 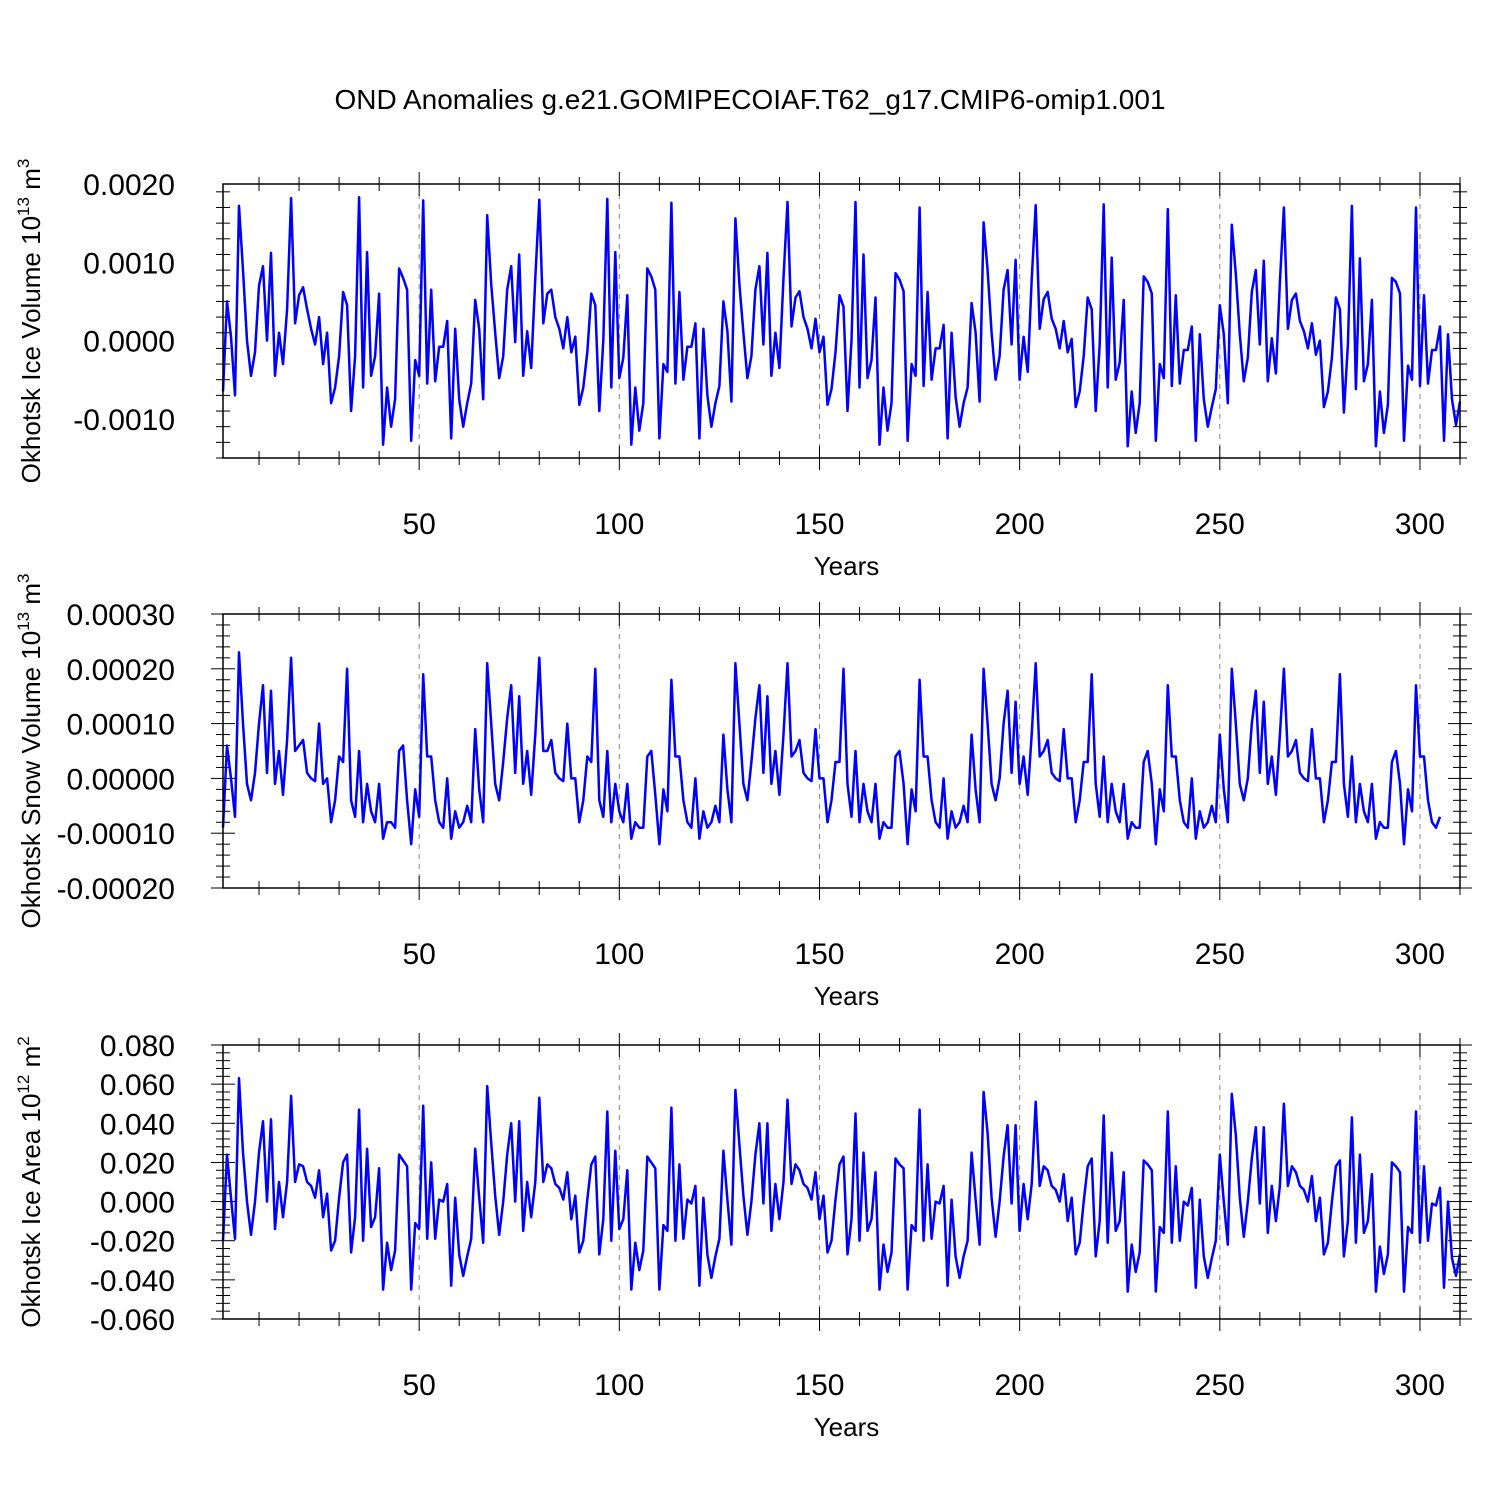 What do you see at coordinates (129, 342) in the screenshot?
I see `y-tick-label: 0.0000` at bounding box center [129, 342].